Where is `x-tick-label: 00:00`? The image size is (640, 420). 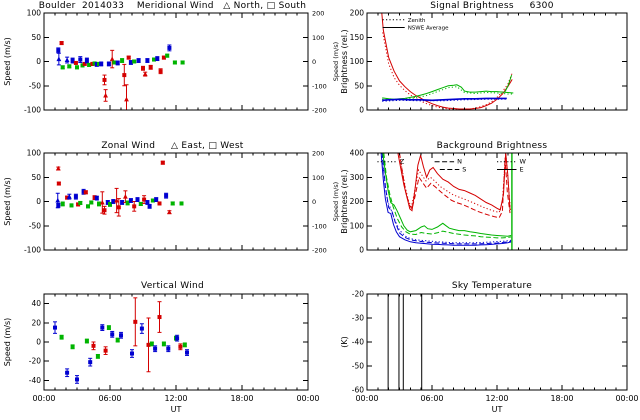
x-tick-label: 00:00 is located at coordinates (366, 398).